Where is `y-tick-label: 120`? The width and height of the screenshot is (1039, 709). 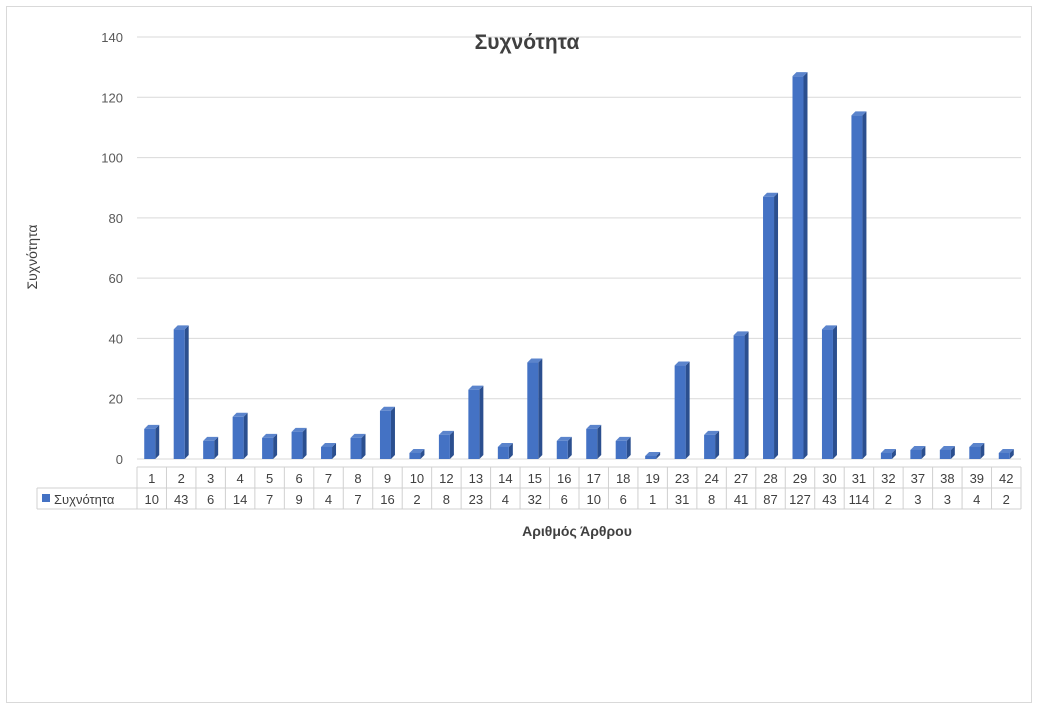
y-tick-label: 120 is located at coordinates (112, 97).